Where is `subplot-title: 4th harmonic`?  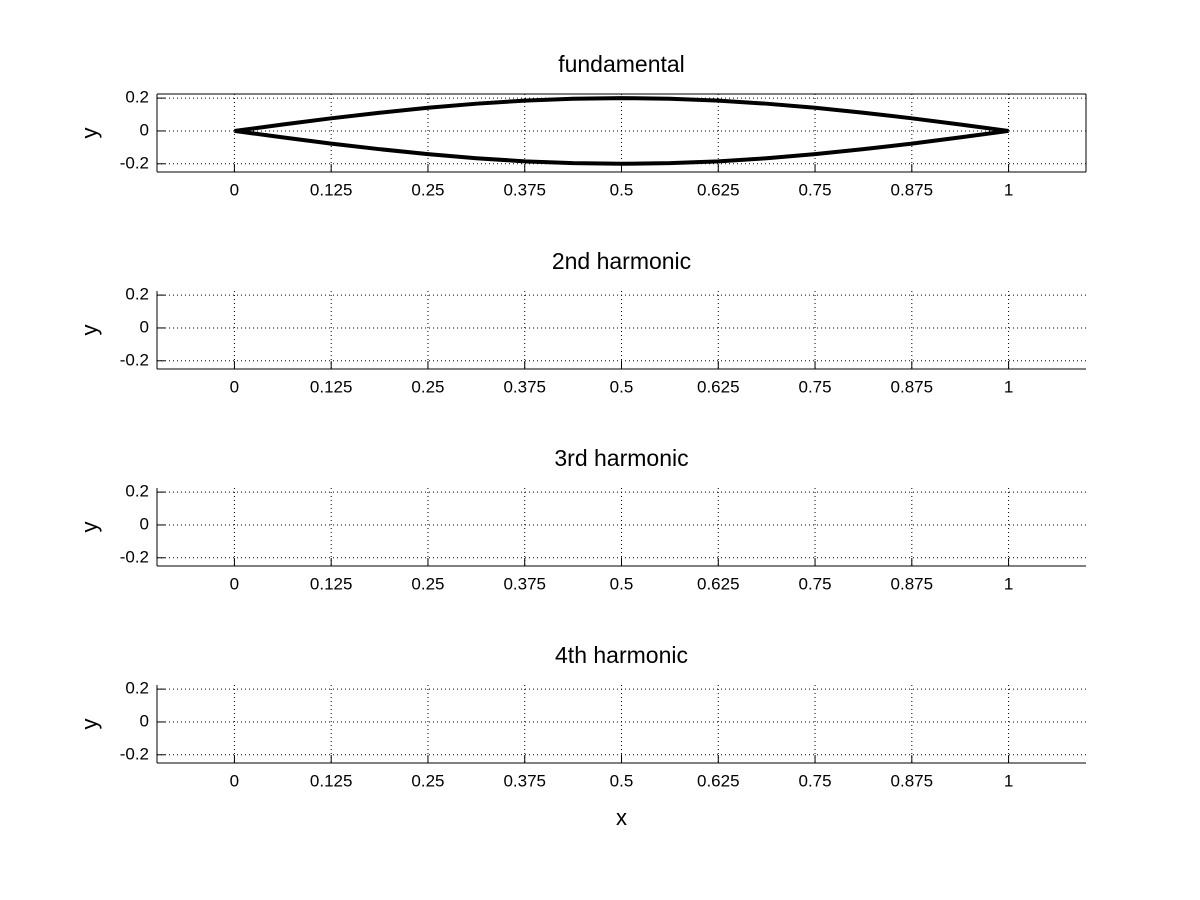
subplot-title: 4th harmonic is located at coordinates (621, 655).